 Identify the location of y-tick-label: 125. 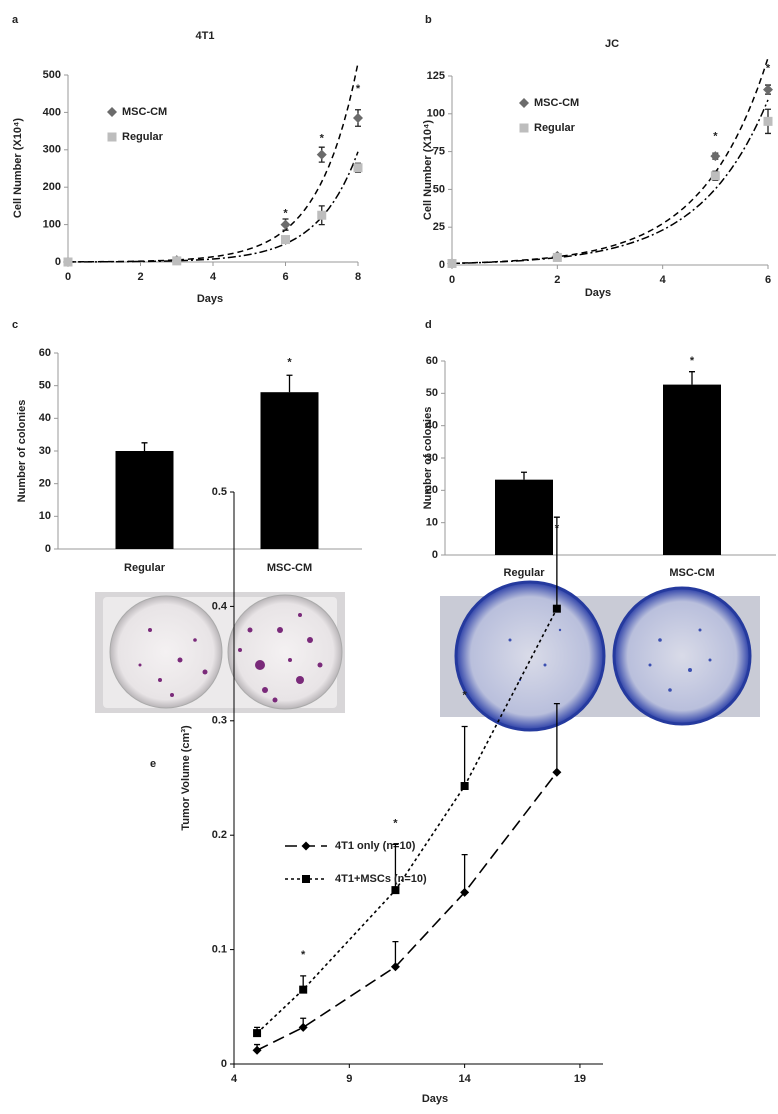
(436, 76).